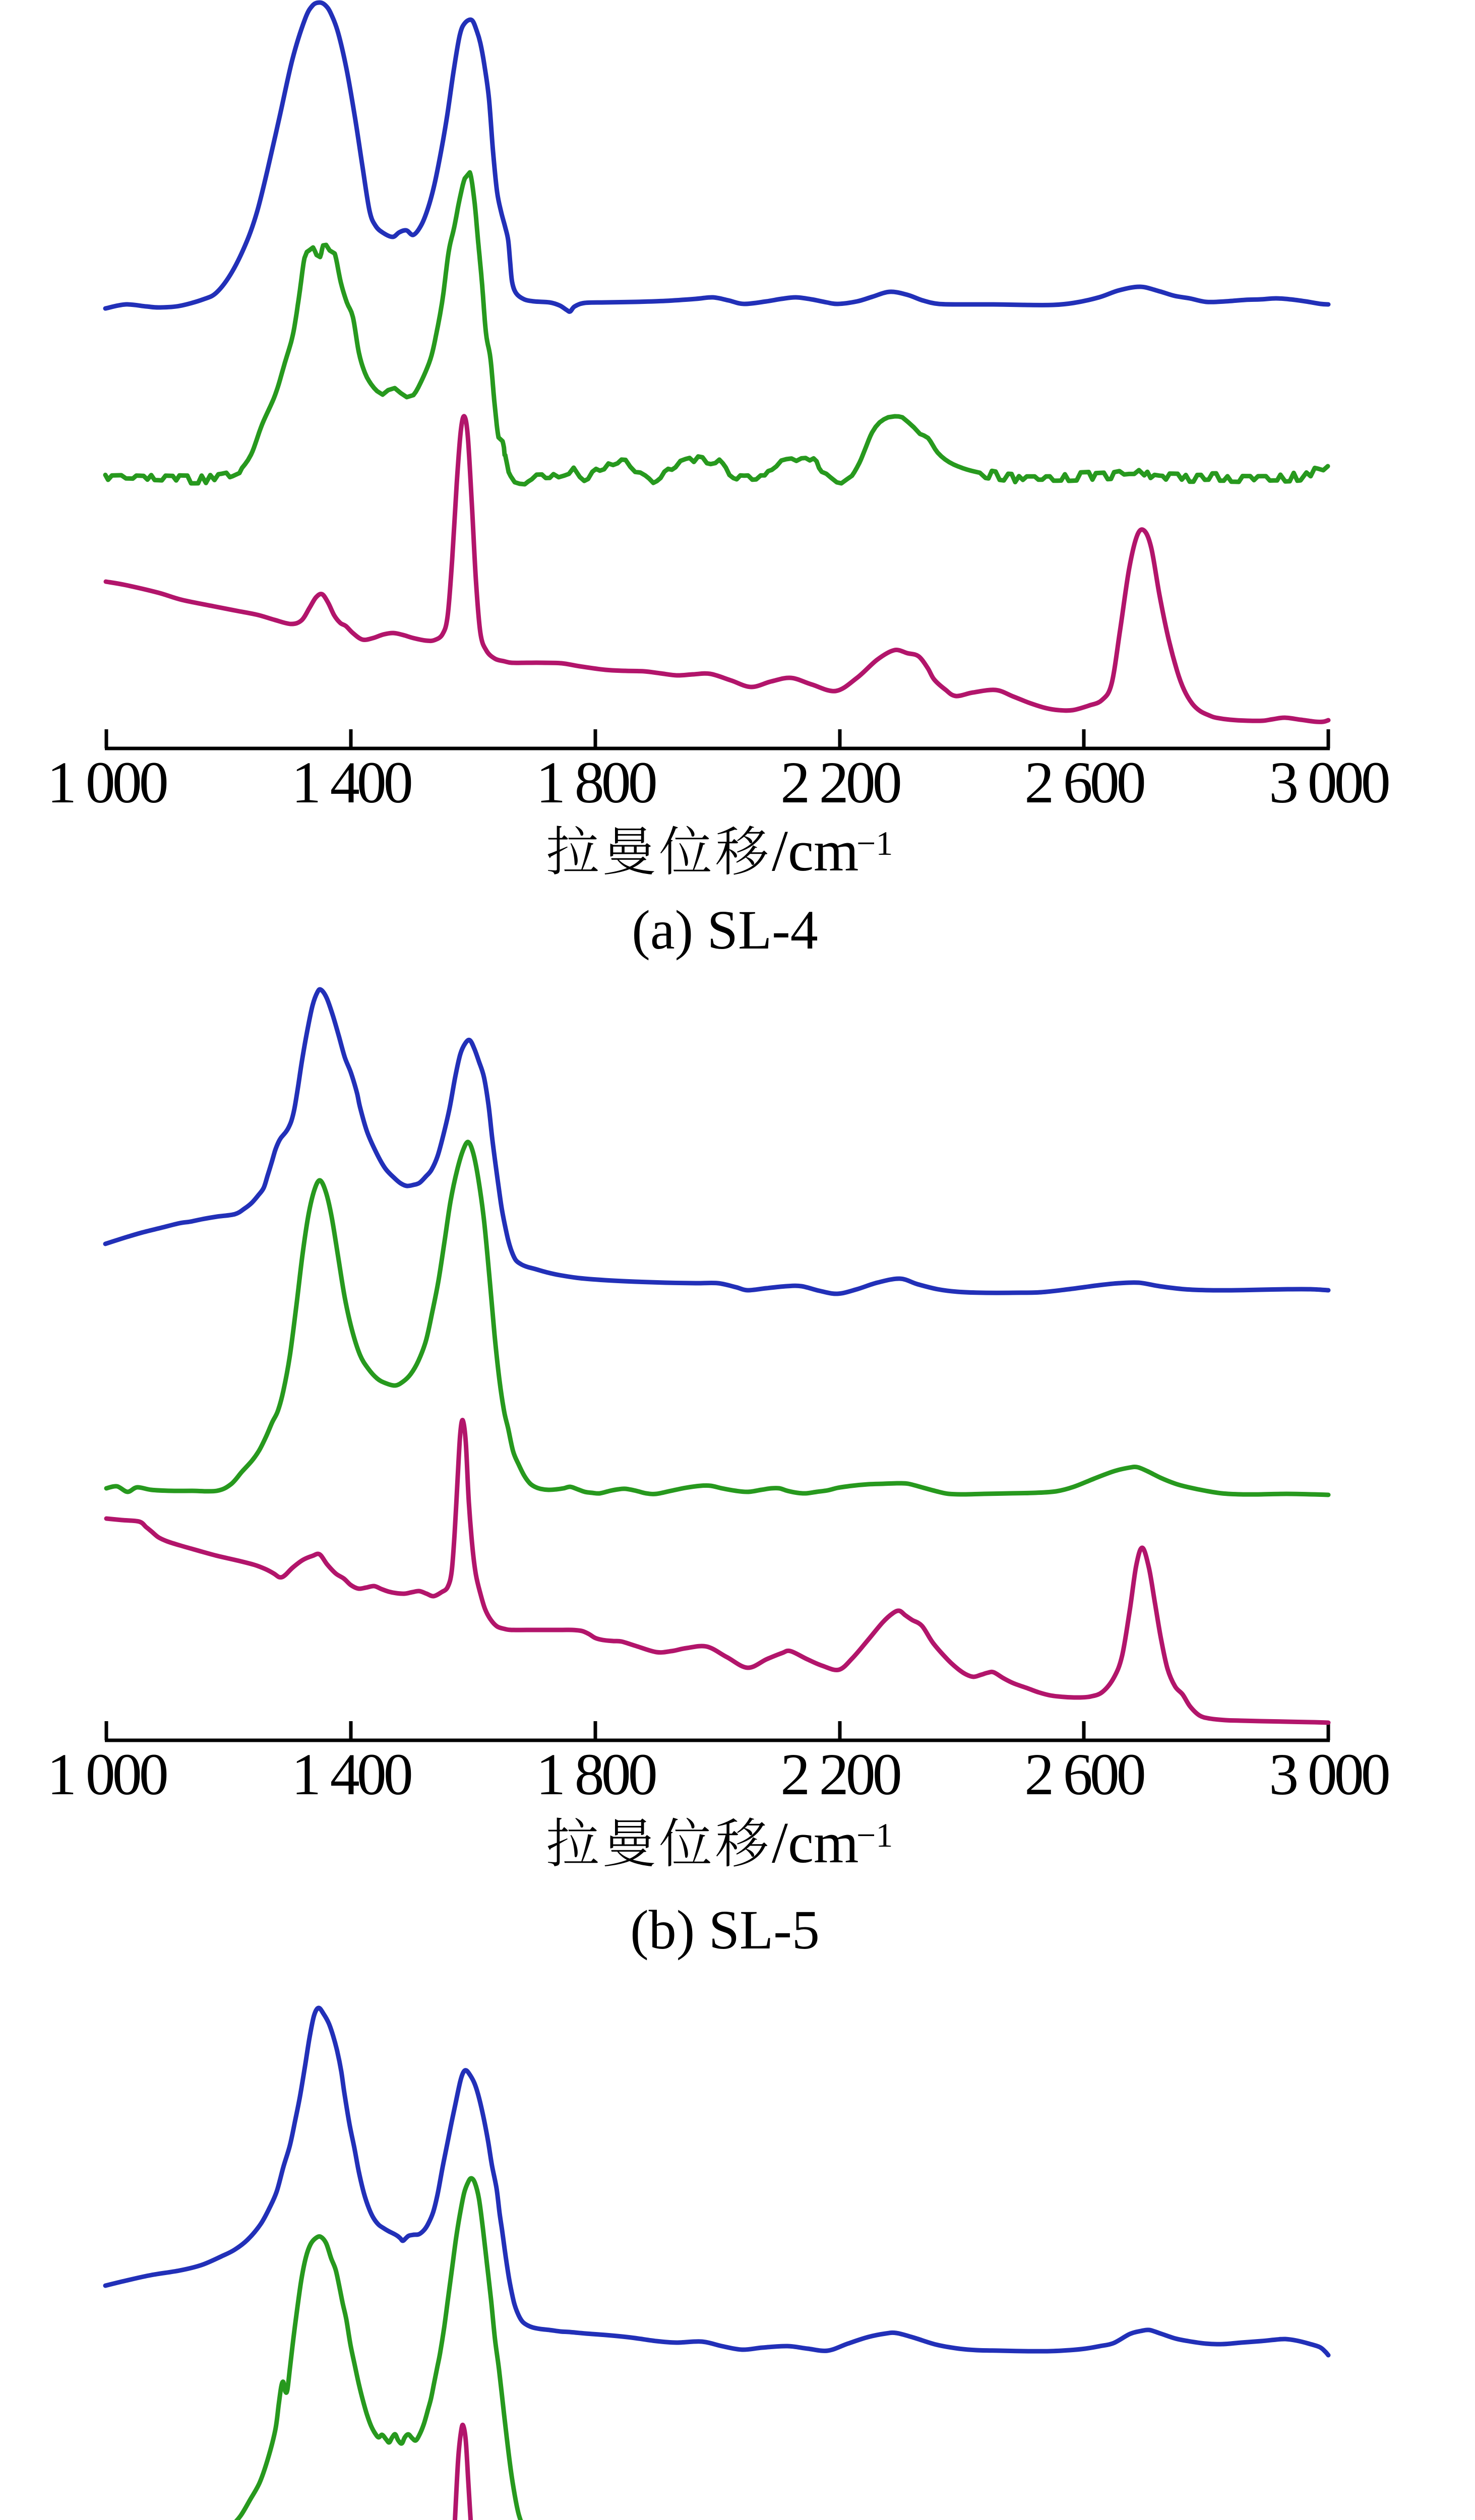 The image size is (1475, 2520). What do you see at coordinates (725, 930) in the screenshot?
I see `svg-text: (a) SL-4` at bounding box center [725, 930].